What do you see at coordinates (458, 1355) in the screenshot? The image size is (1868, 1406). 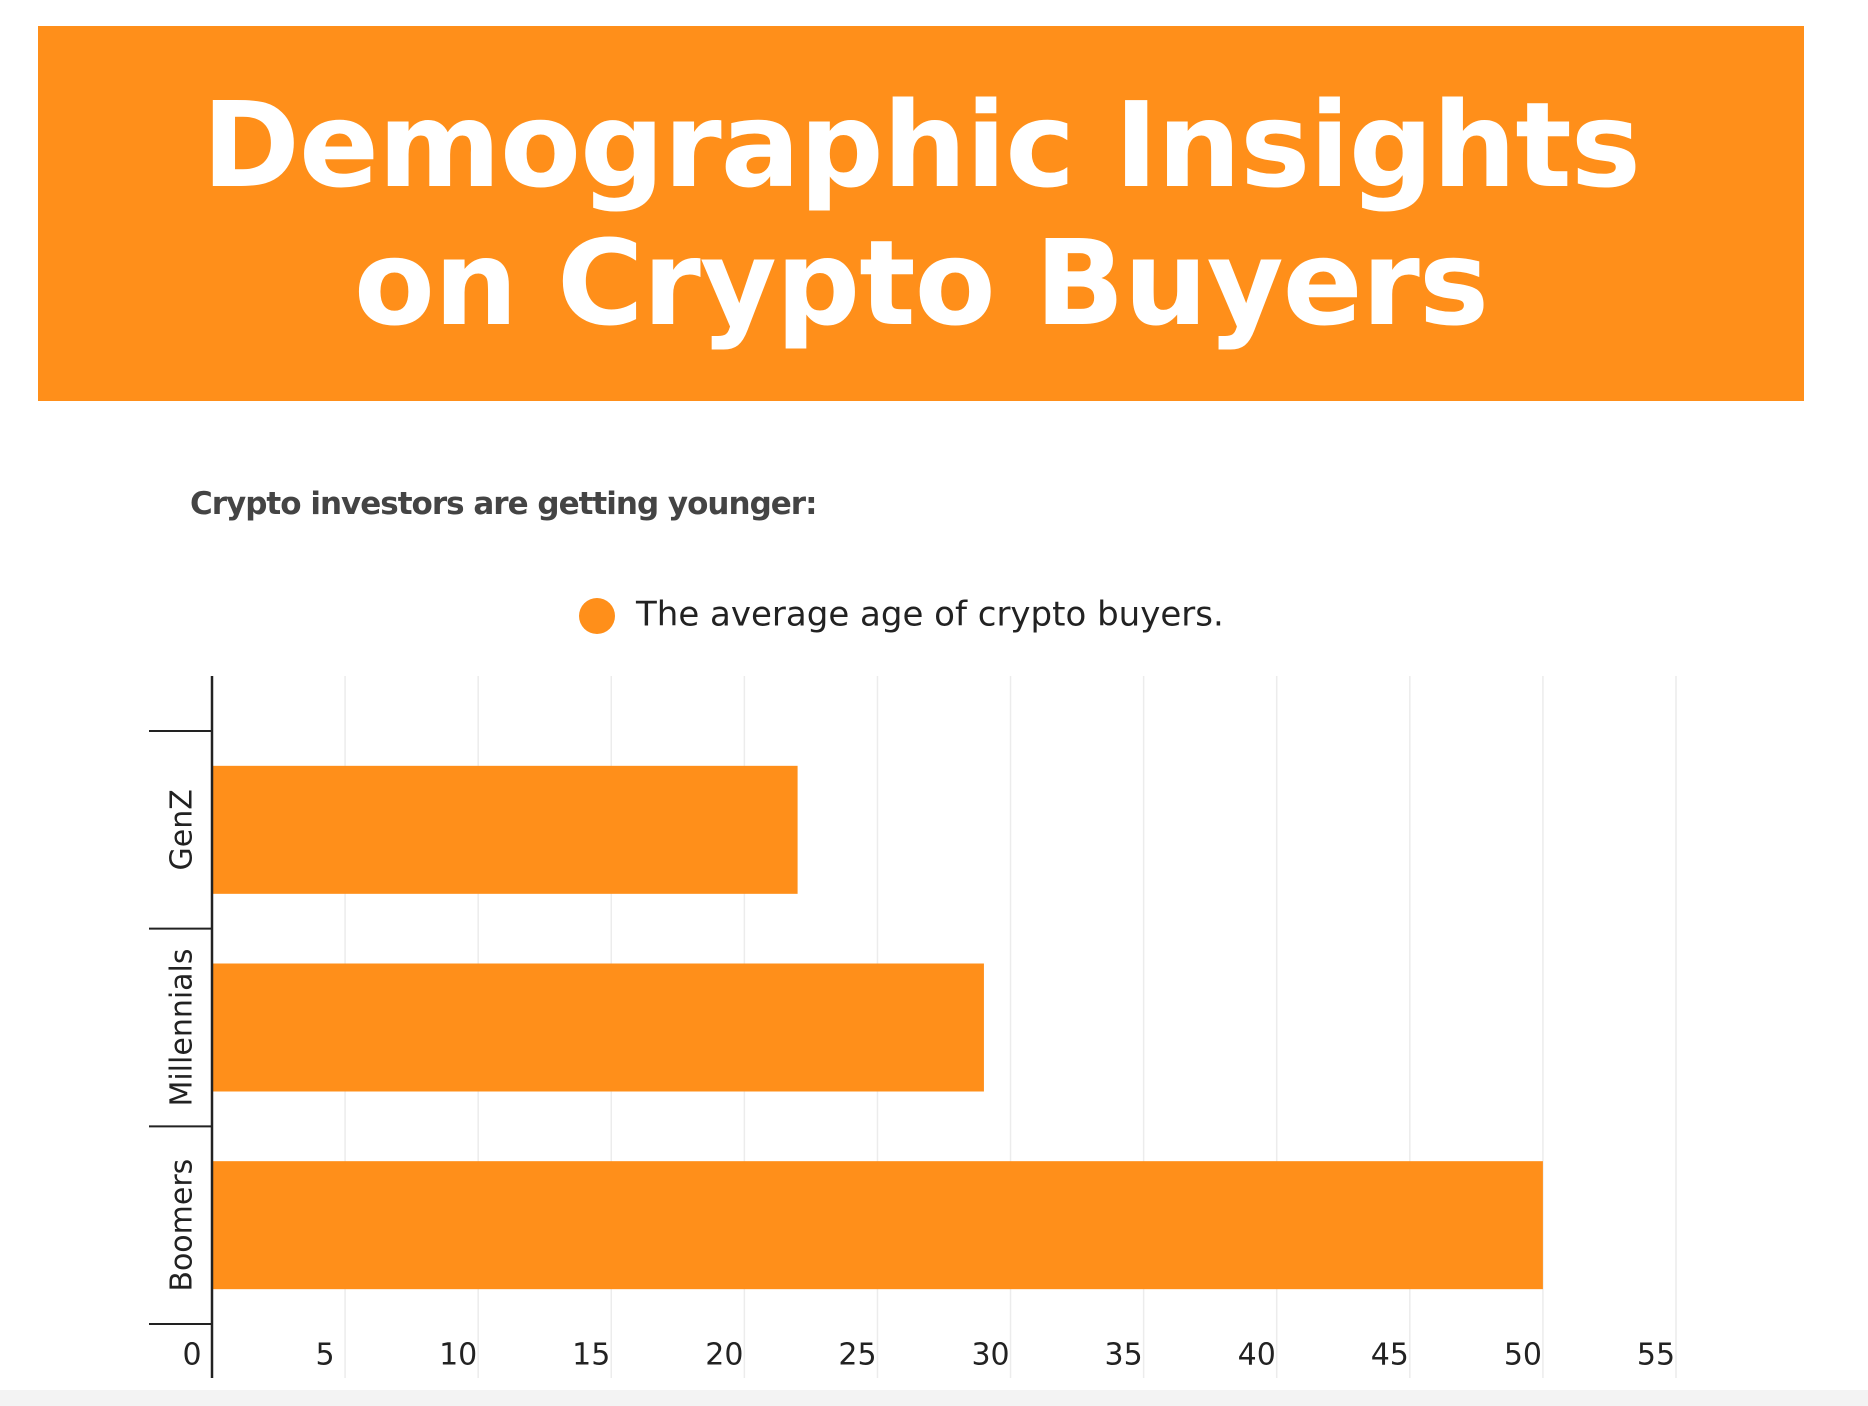 I see `x-tick-label: 10` at bounding box center [458, 1355].